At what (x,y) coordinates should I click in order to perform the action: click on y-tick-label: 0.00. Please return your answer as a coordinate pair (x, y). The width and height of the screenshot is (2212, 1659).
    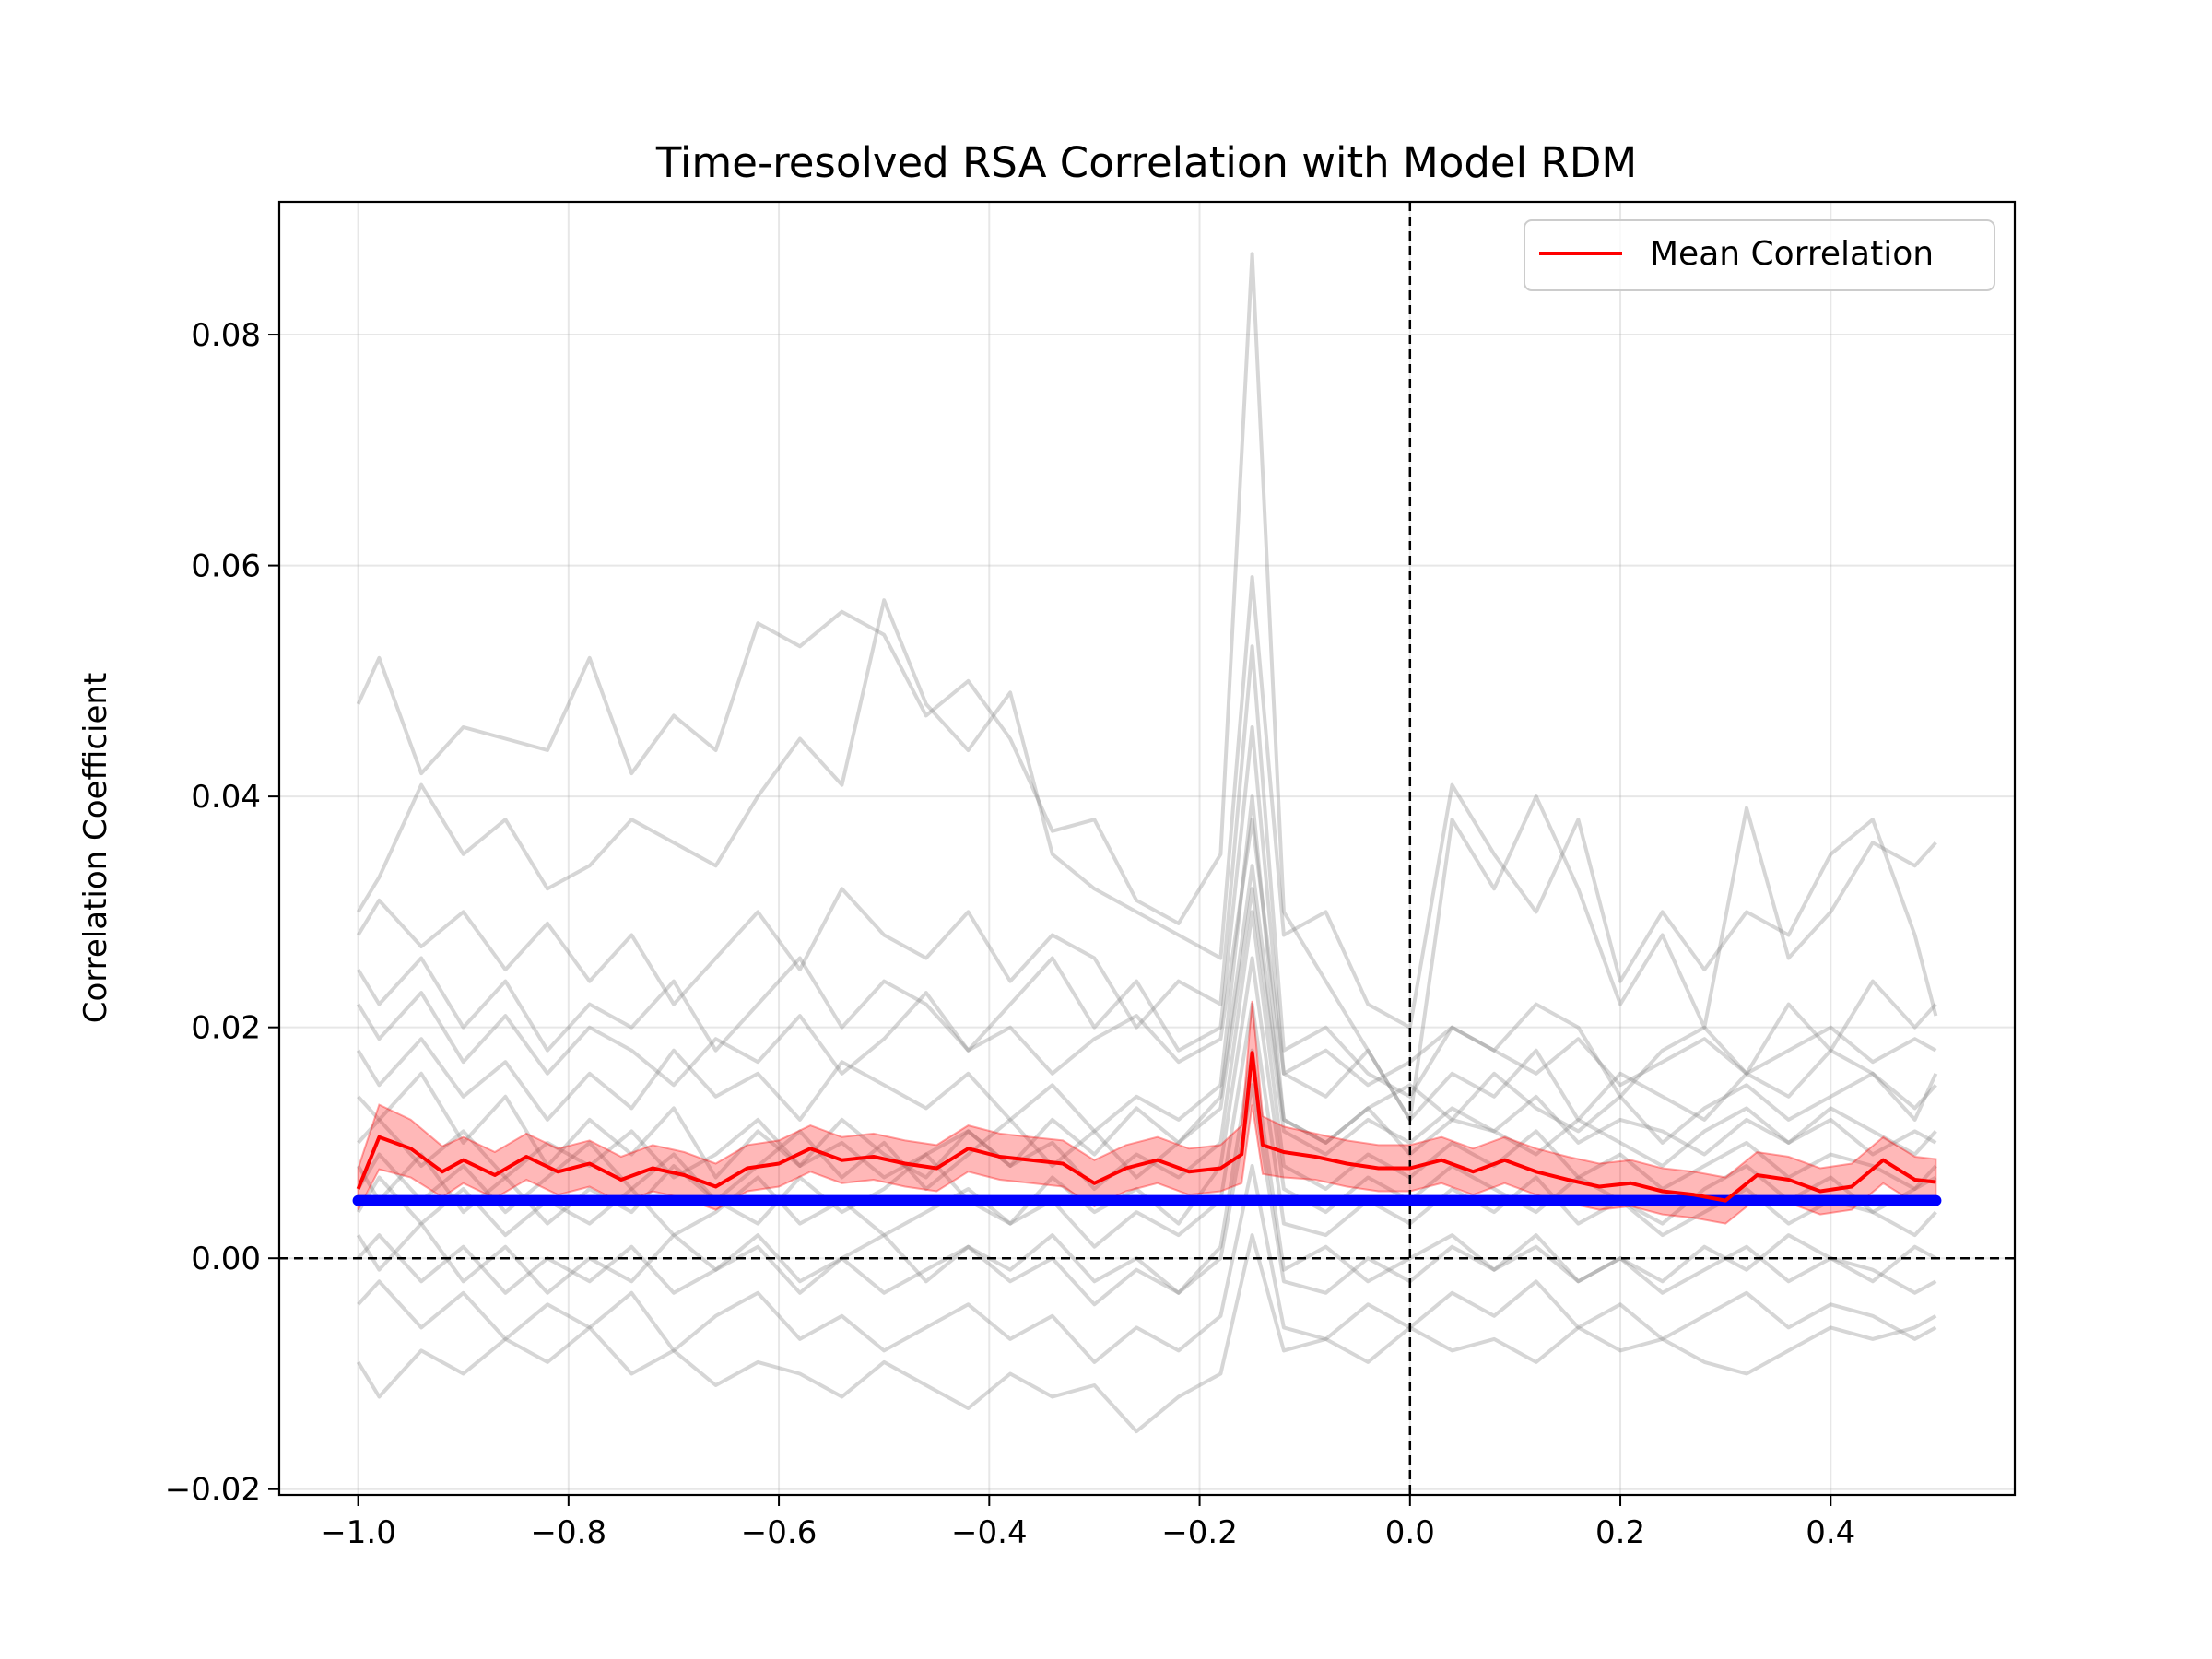
    Looking at the image, I should click on (226, 1259).